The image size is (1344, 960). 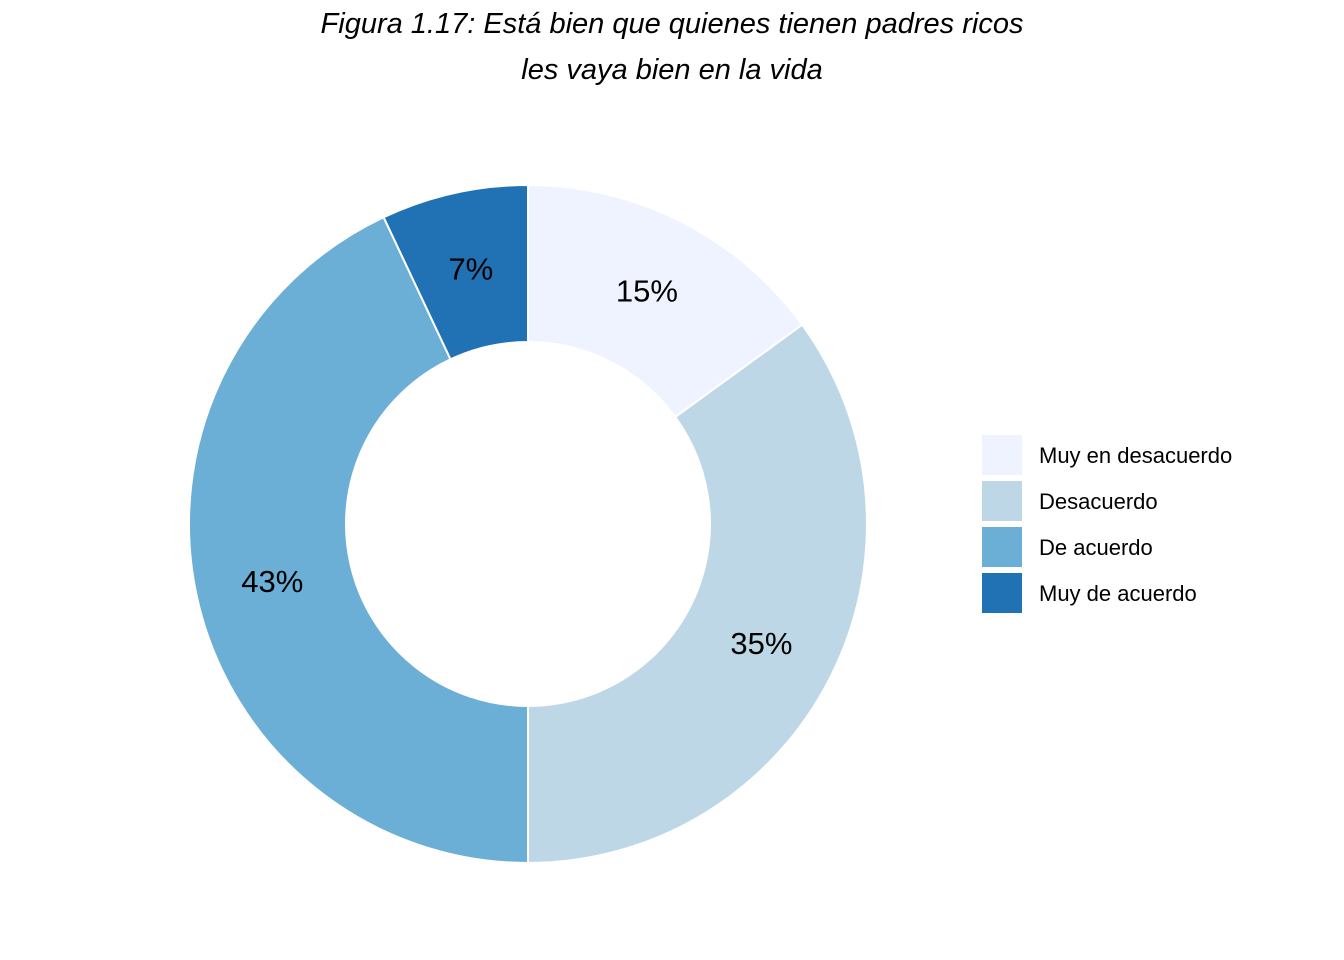 I want to click on legend-label-de-acuerdo: De acuerdo, so click(x=1096, y=547).